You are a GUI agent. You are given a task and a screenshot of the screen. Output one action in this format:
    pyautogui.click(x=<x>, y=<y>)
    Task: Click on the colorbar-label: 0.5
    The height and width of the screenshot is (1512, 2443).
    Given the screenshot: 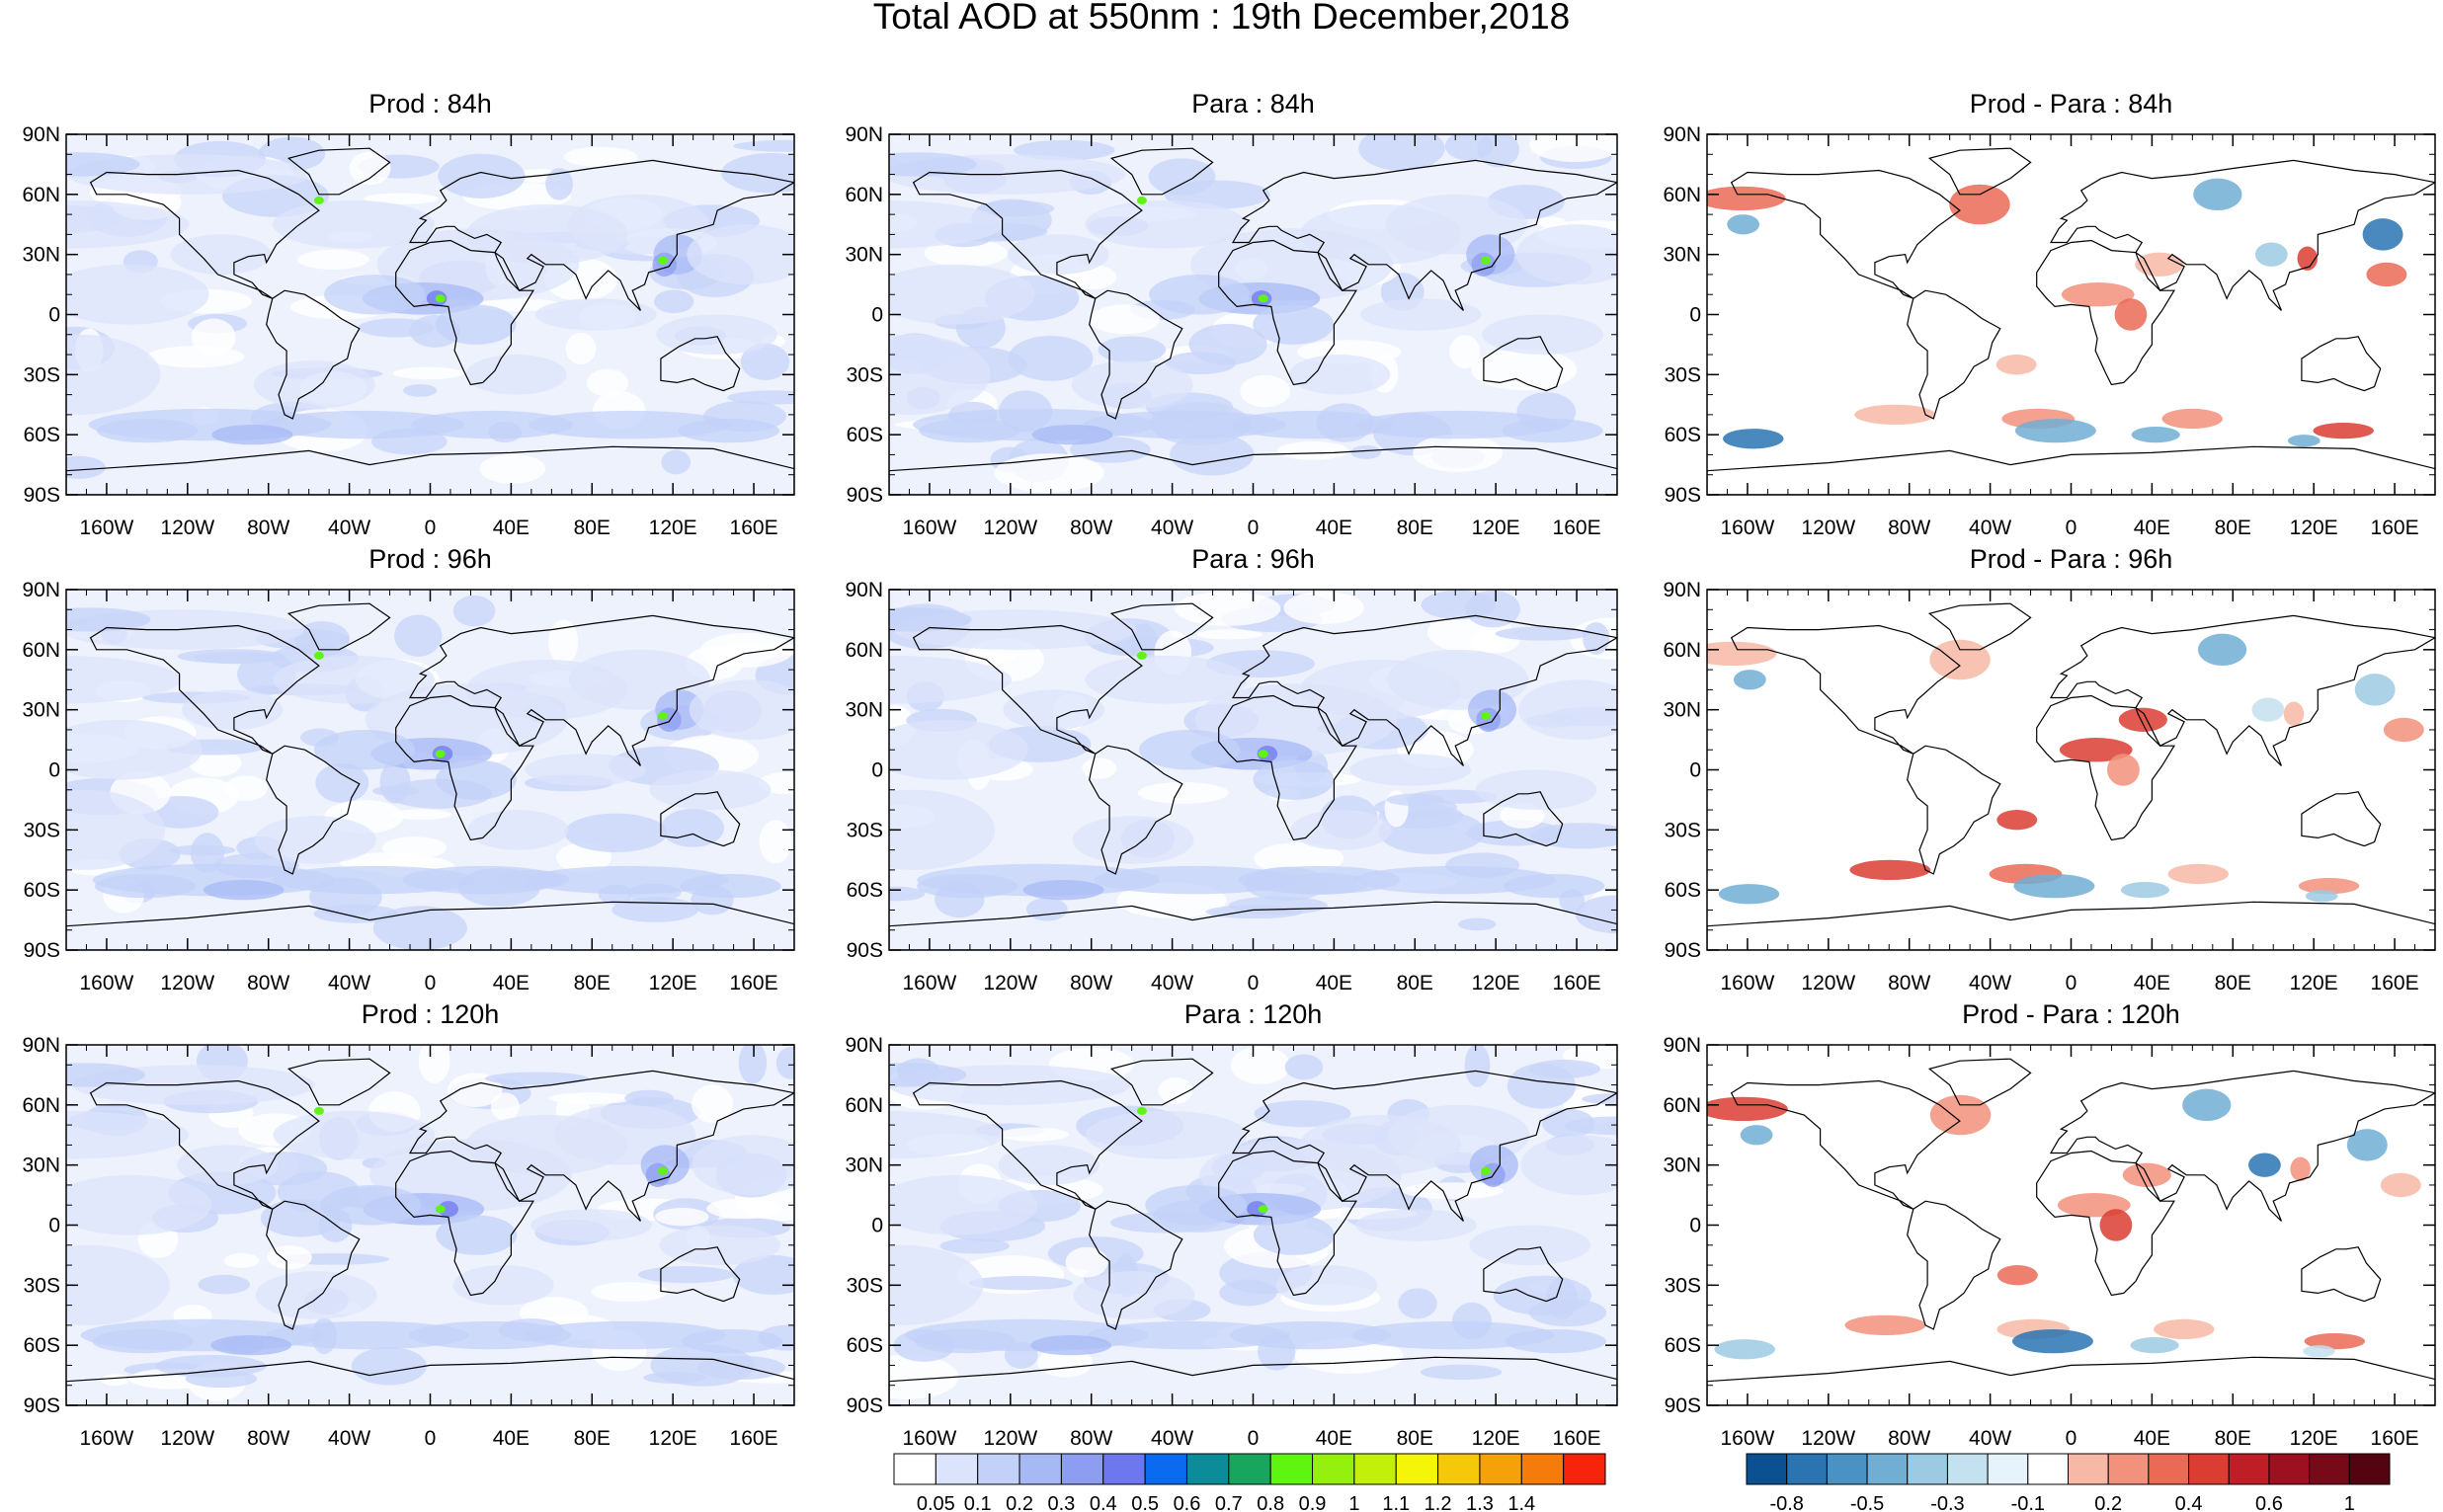 What is the action you would take?
    pyautogui.click(x=1145, y=1503)
    